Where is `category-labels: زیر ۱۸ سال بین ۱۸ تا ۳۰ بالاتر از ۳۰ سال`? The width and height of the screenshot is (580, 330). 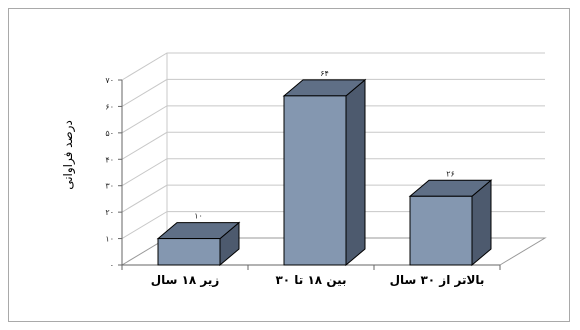
category-labels: زیر ۱۸ سال بین ۱۸ تا ۳۰ بالاتر از ۳۰ سال is located at coordinates (318, 280).